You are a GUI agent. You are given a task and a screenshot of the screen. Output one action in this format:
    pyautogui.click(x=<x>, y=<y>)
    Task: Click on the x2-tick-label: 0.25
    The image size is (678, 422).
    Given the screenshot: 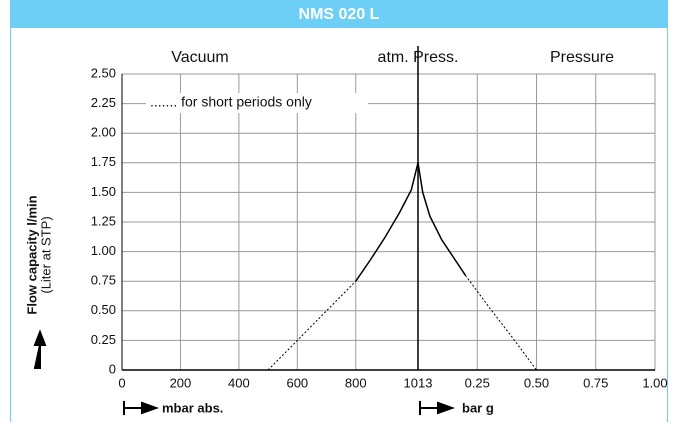 What is the action you would take?
    pyautogui.click(x=477, y=382)
    